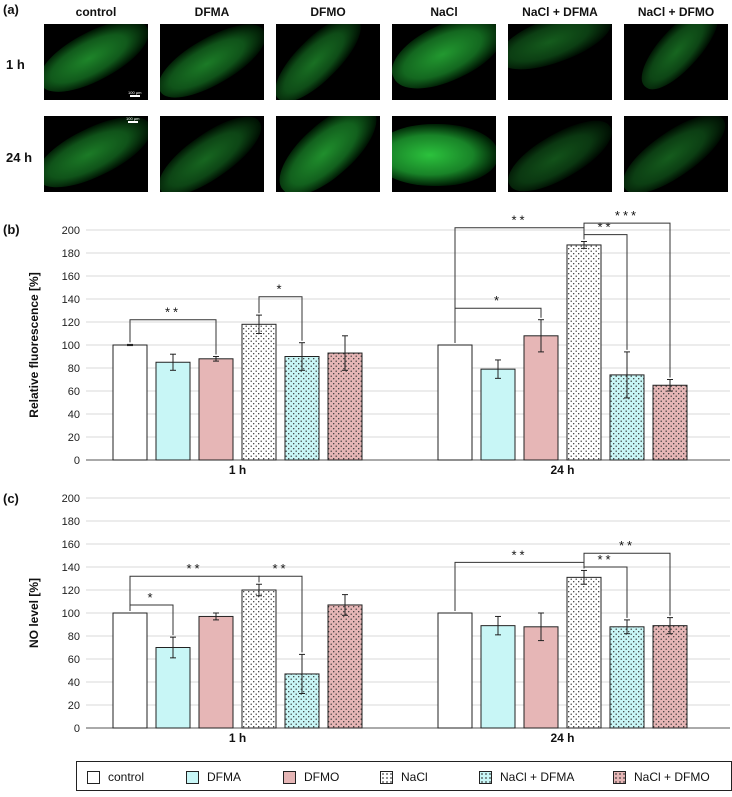  I want to click on row-label: 1 h, so click(15, 64).